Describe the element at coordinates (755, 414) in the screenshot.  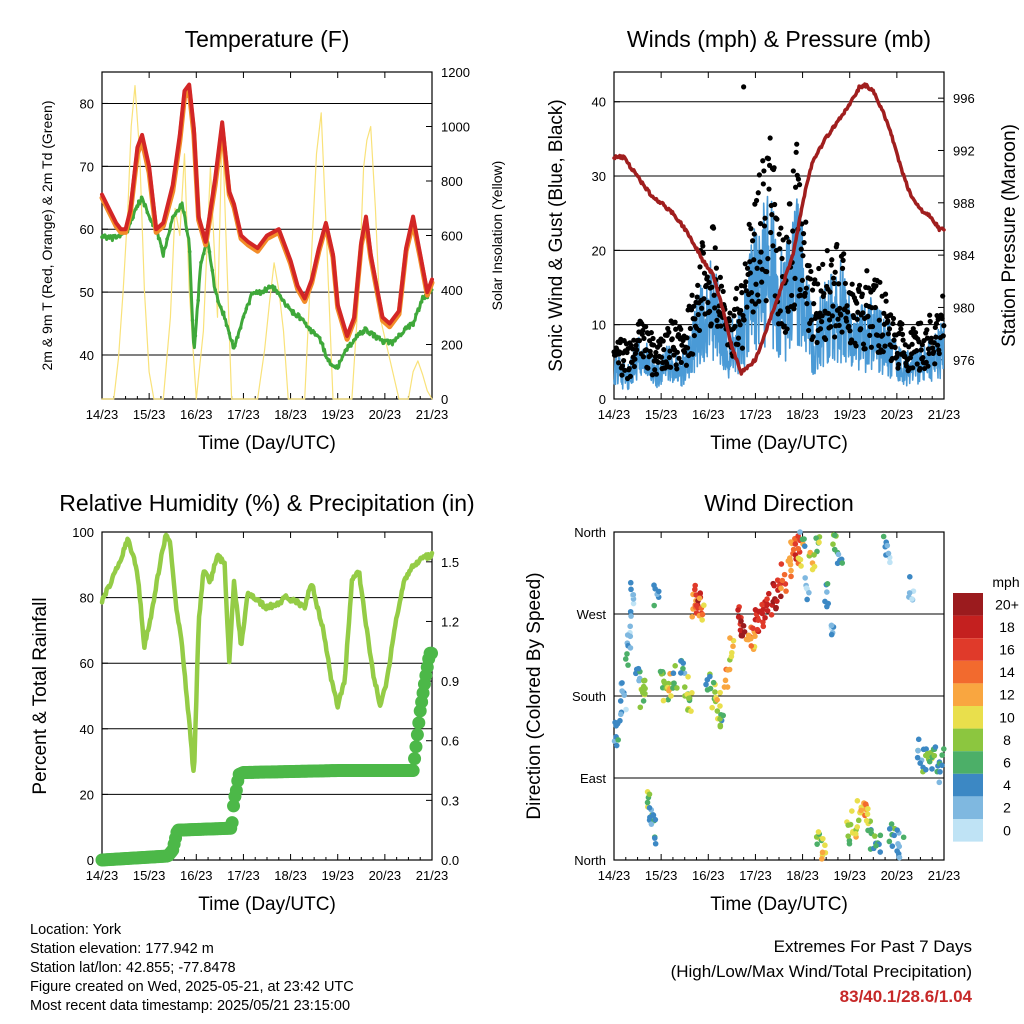
I see `x-tick-label: 17/23` at that location.